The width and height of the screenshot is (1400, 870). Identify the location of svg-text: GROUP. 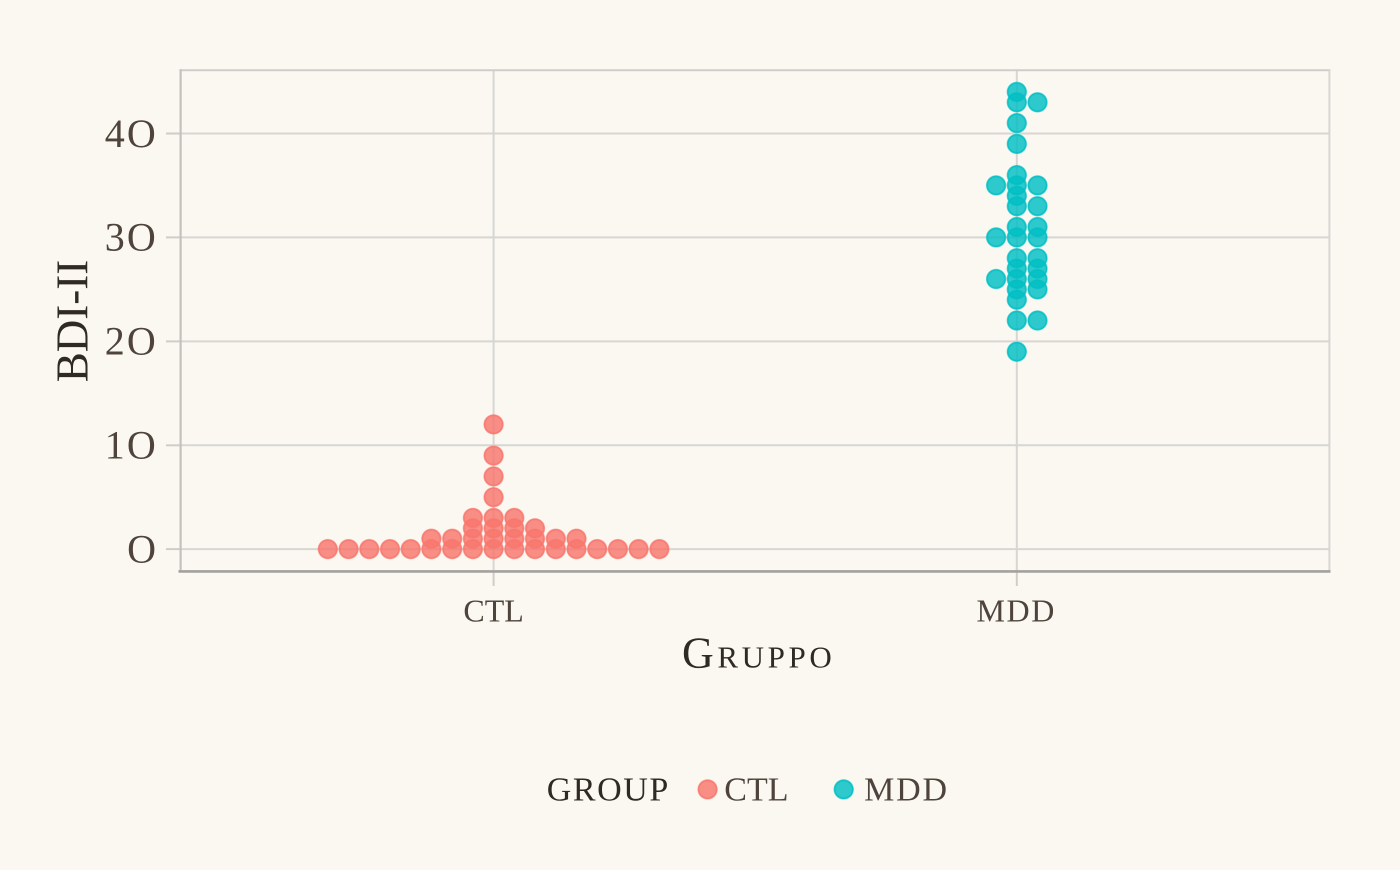
(608, 790).